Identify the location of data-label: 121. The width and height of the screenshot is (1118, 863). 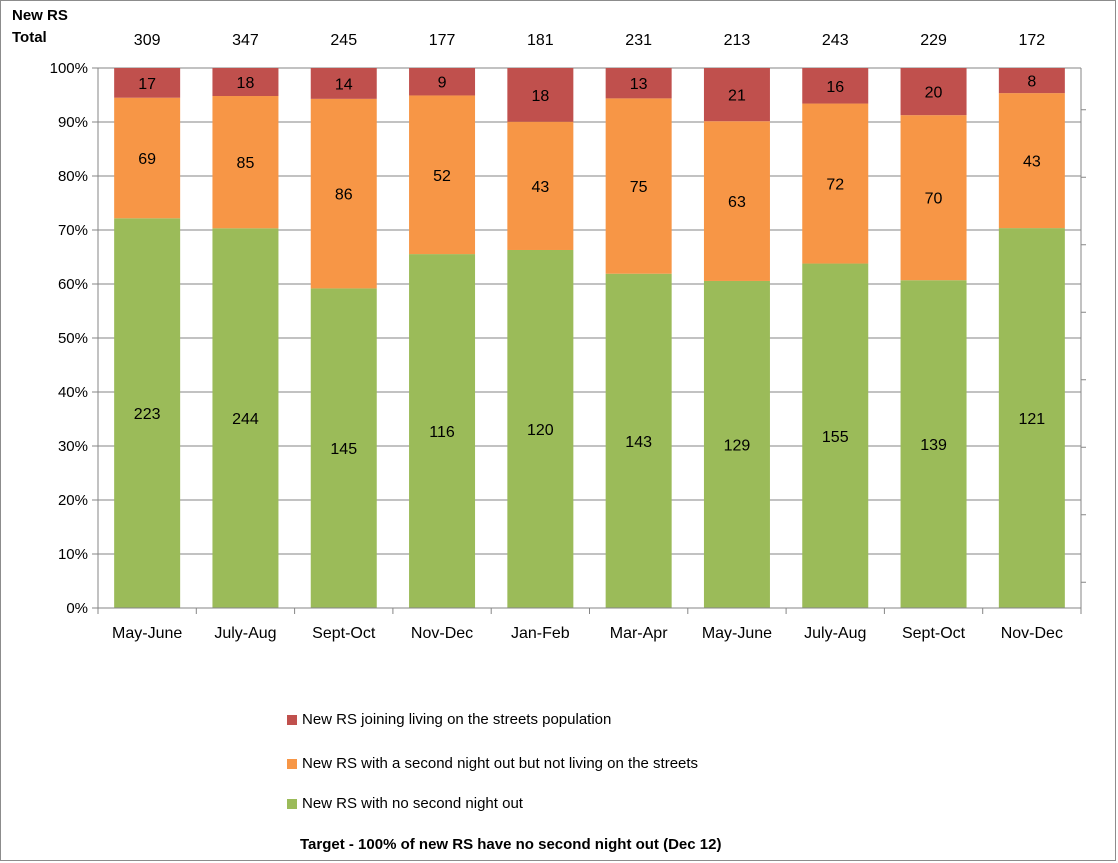
(1031, 419).